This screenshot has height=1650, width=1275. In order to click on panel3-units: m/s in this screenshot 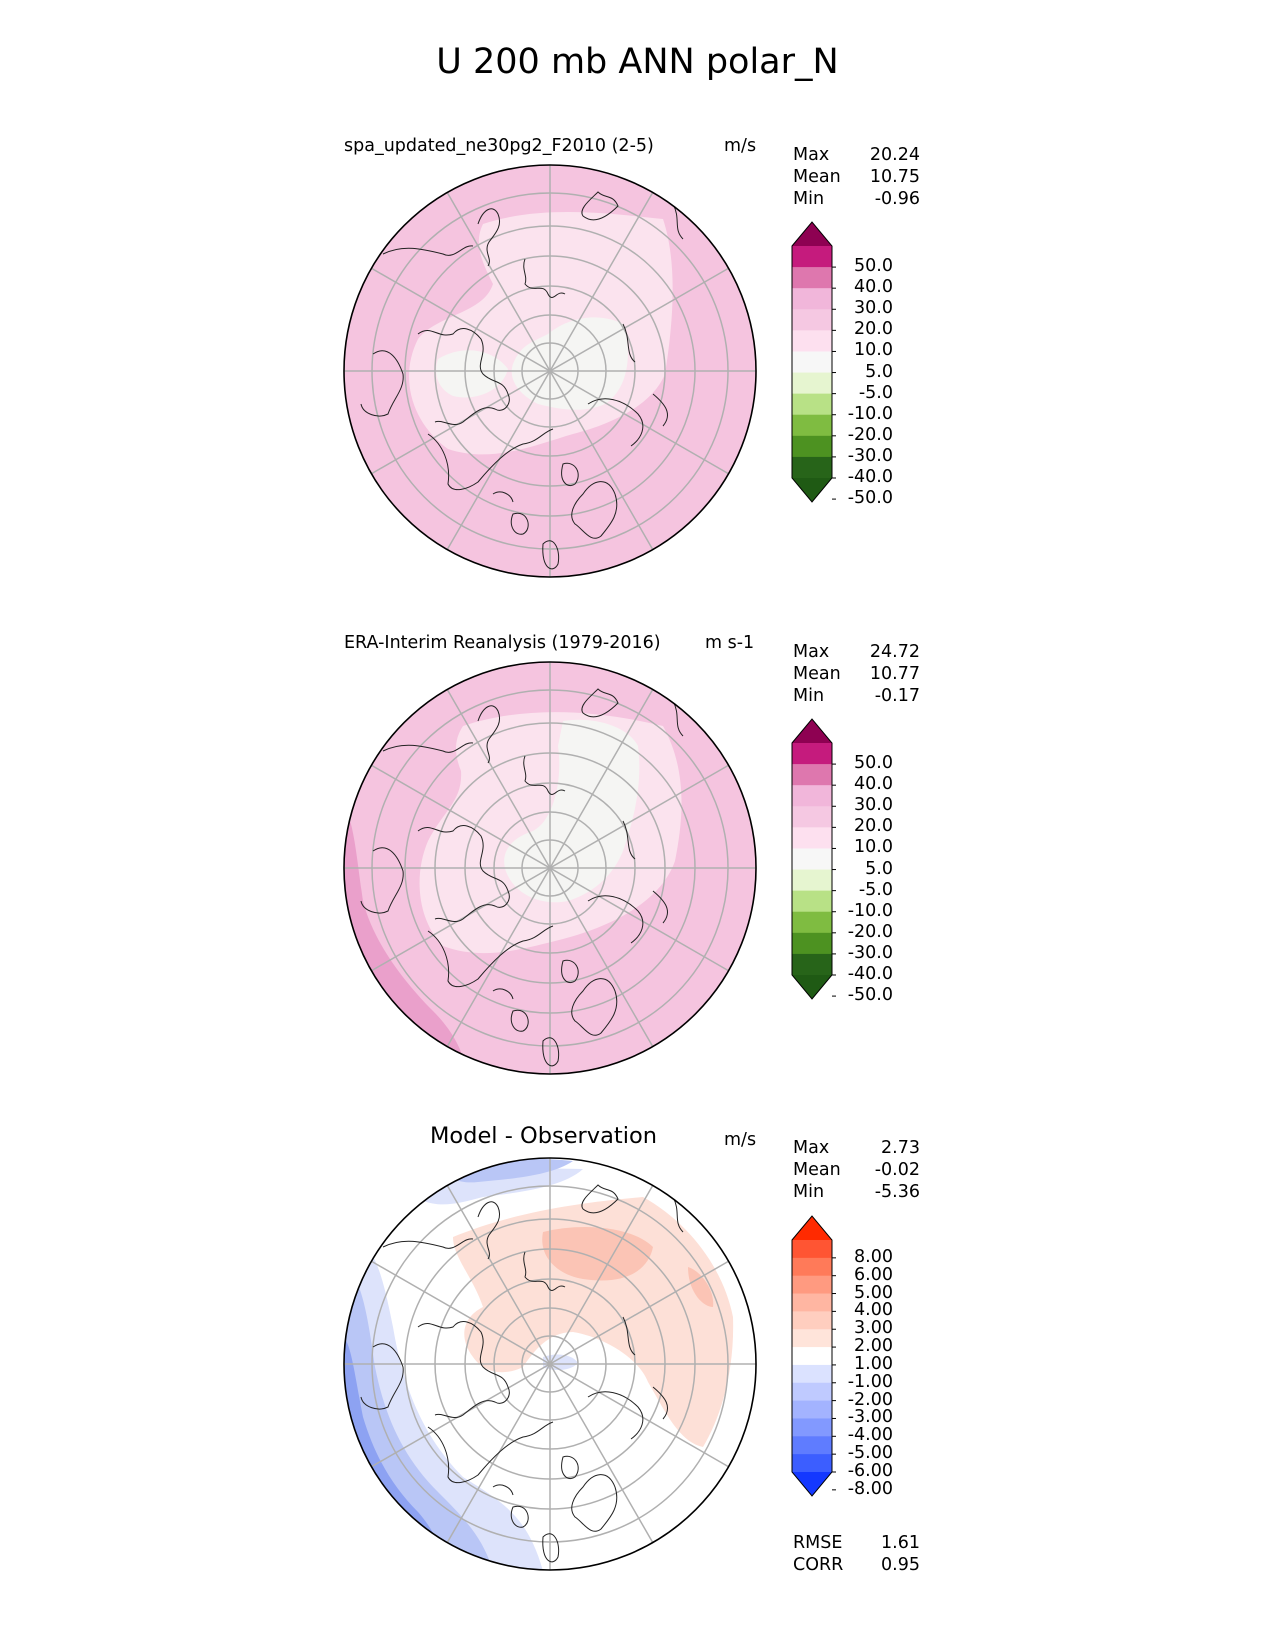, I will do `click(740, 1140)`.